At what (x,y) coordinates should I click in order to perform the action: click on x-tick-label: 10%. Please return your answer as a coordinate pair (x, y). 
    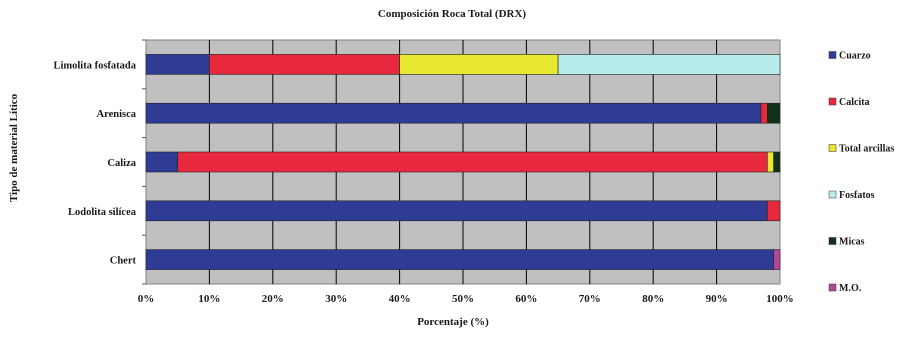
    Looking at the image, I should click on (209, 299).